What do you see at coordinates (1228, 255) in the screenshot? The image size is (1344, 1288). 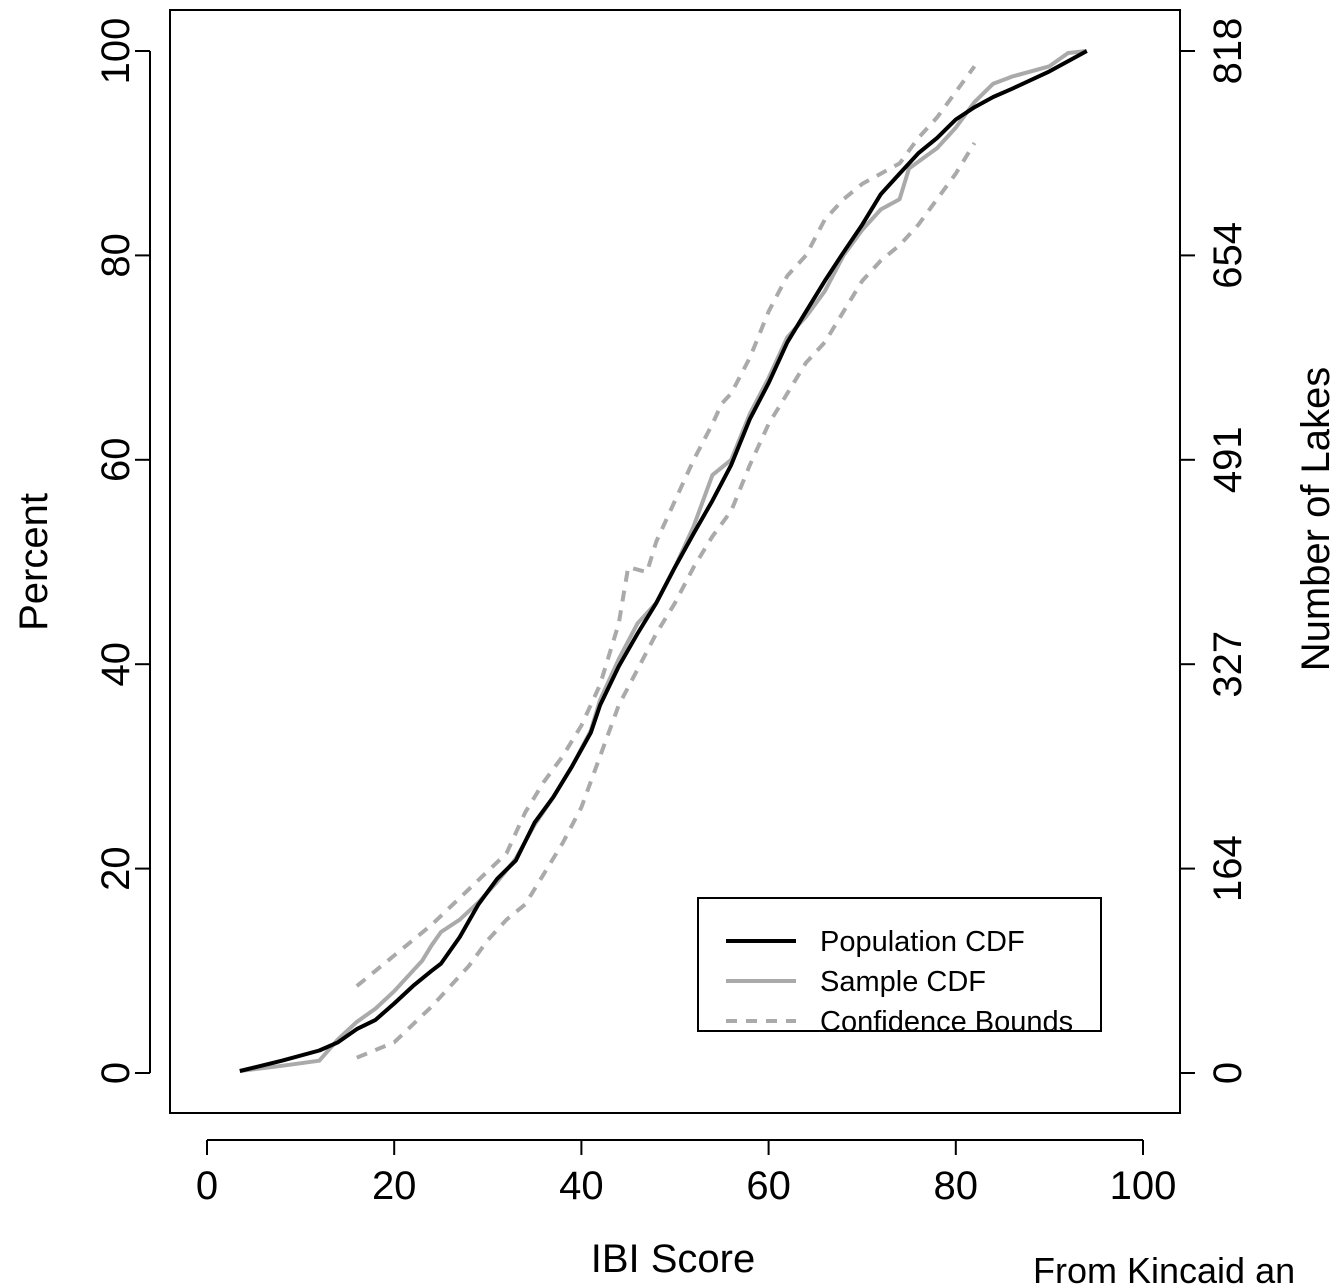 I see `y-right-tick-label: 654` at bounding box center [1228, 255].